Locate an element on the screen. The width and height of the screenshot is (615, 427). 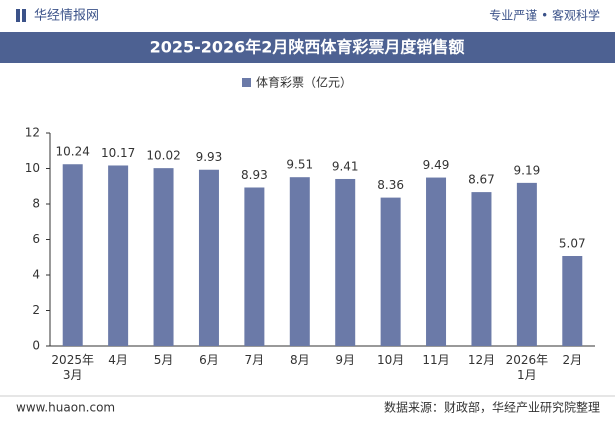
x-tick-label: 9月 is located at coordinates (345, 360).